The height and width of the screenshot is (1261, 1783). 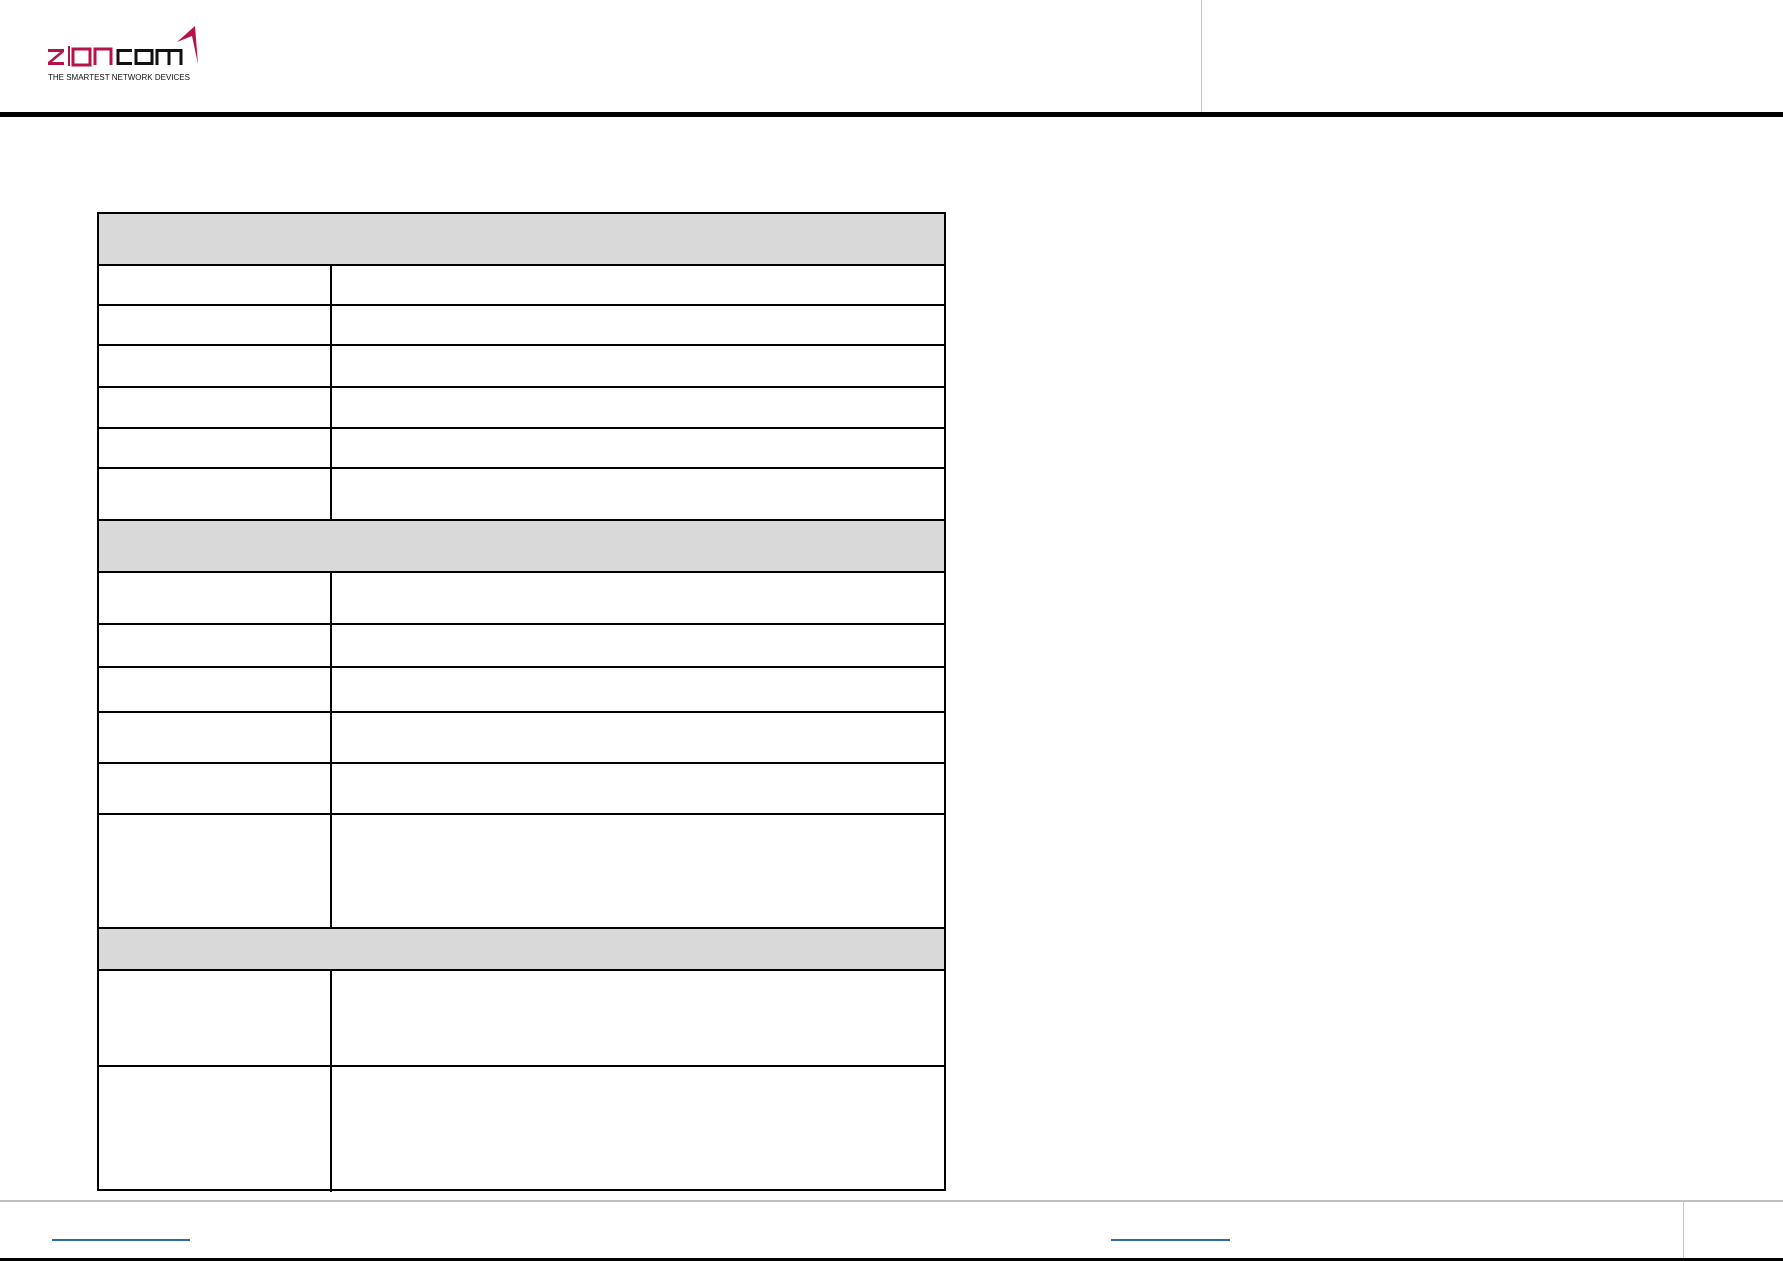 I want to click on zioncom-logo: THE SMARTEST NETWORK DEVICES, so click(x=136, y=56).